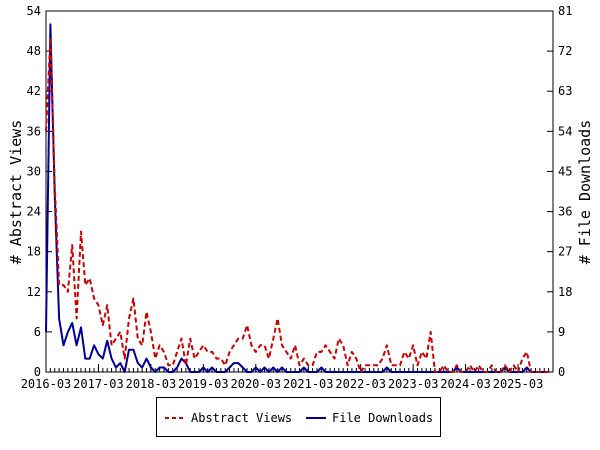 The image size is (600, 450). I want to click on legend-label-file-downloads: File Downloads, so click(383, 418).